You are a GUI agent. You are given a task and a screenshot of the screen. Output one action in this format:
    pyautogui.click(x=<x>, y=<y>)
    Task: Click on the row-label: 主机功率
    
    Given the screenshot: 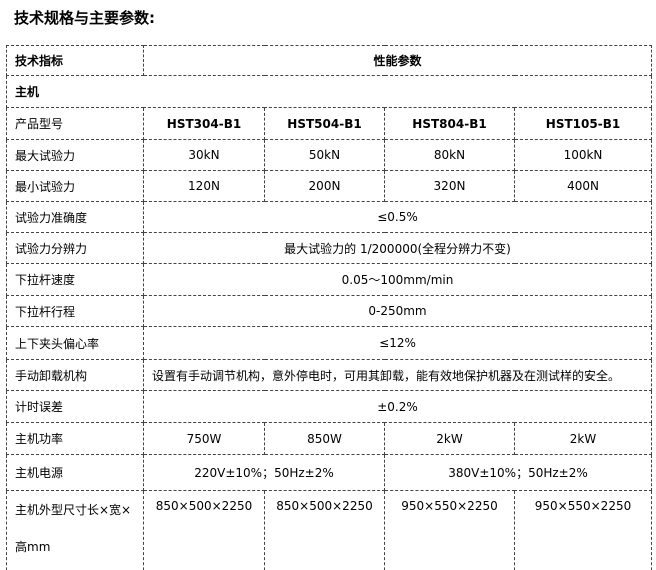 What is the action you would take?
    pyautogui.click(x=75, y=438)
    